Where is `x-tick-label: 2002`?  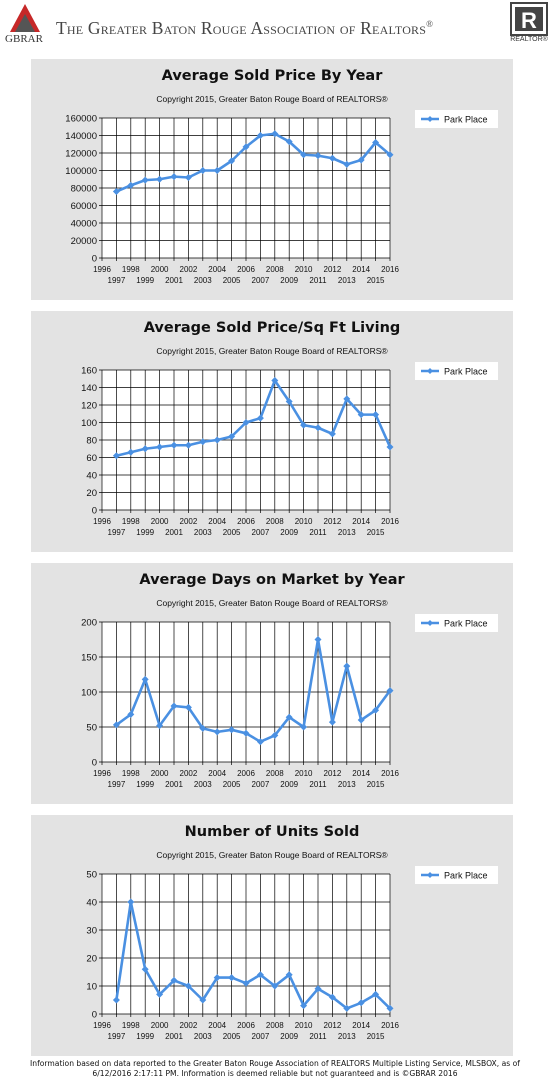 x-tick-label: 2002 is located at coordinates (189, 773).